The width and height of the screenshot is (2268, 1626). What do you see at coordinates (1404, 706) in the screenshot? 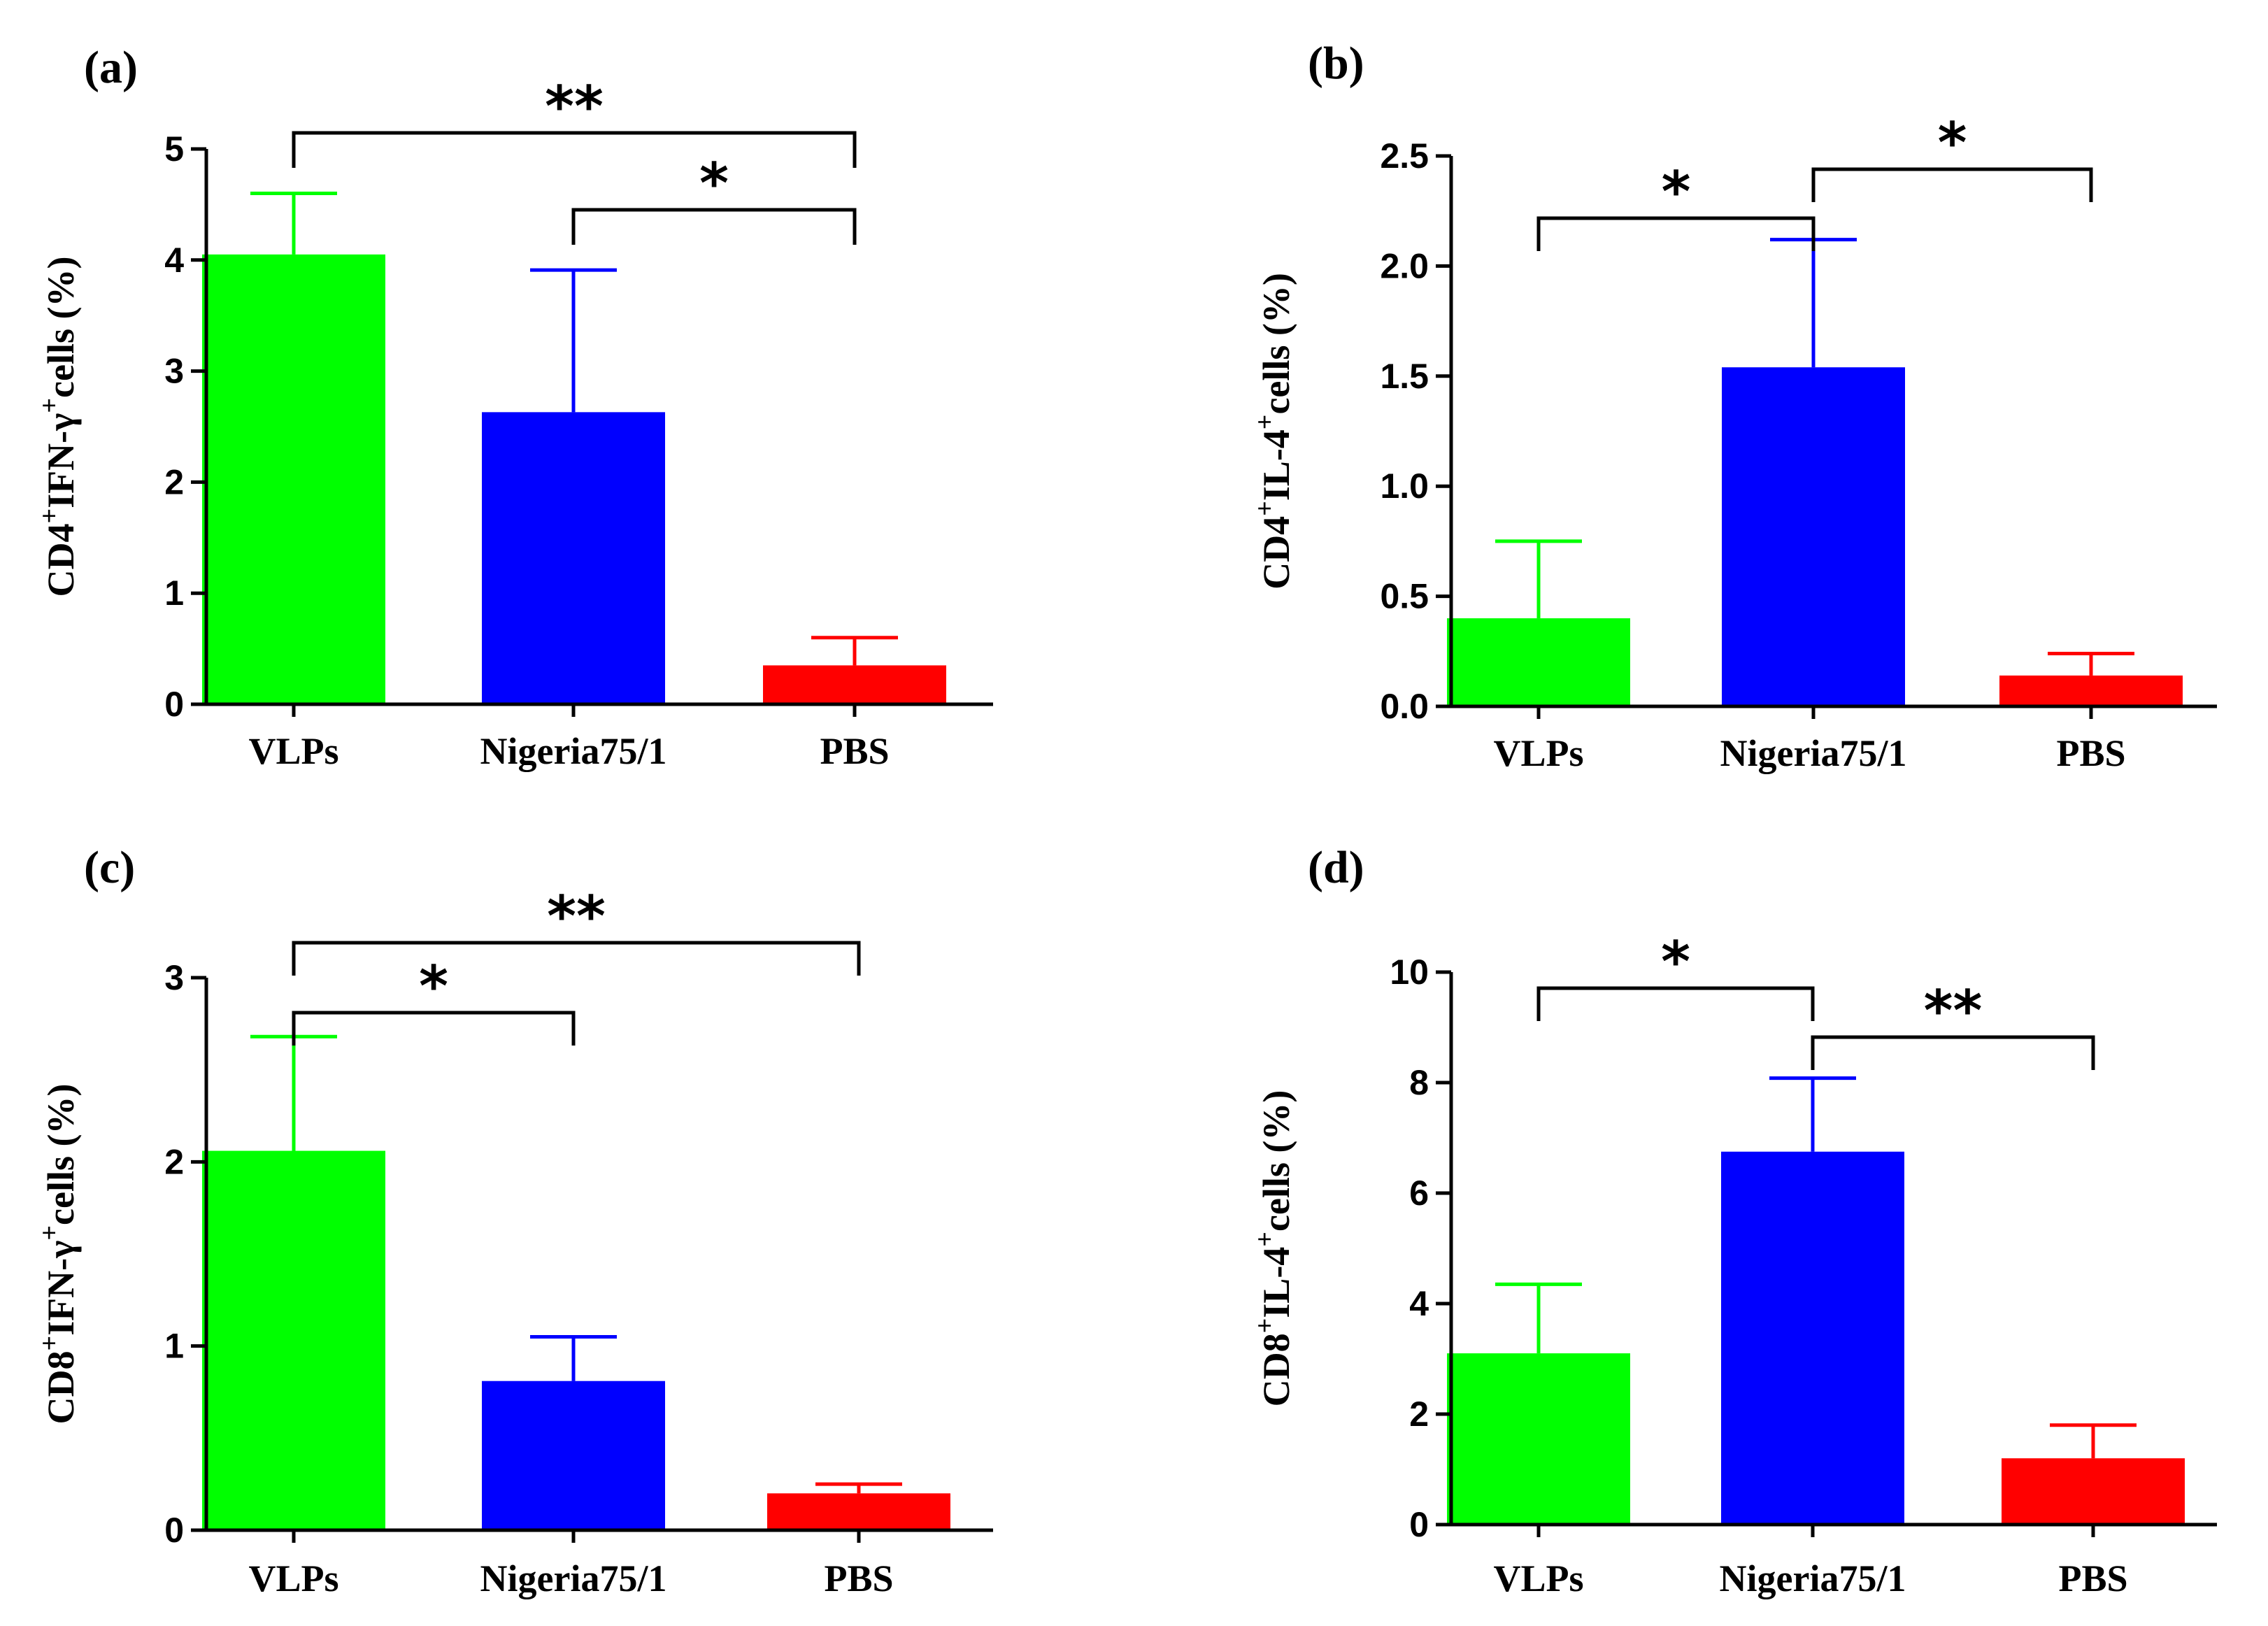
I see `y-tick-label: 0.0` at bounding box center [1404, 706].